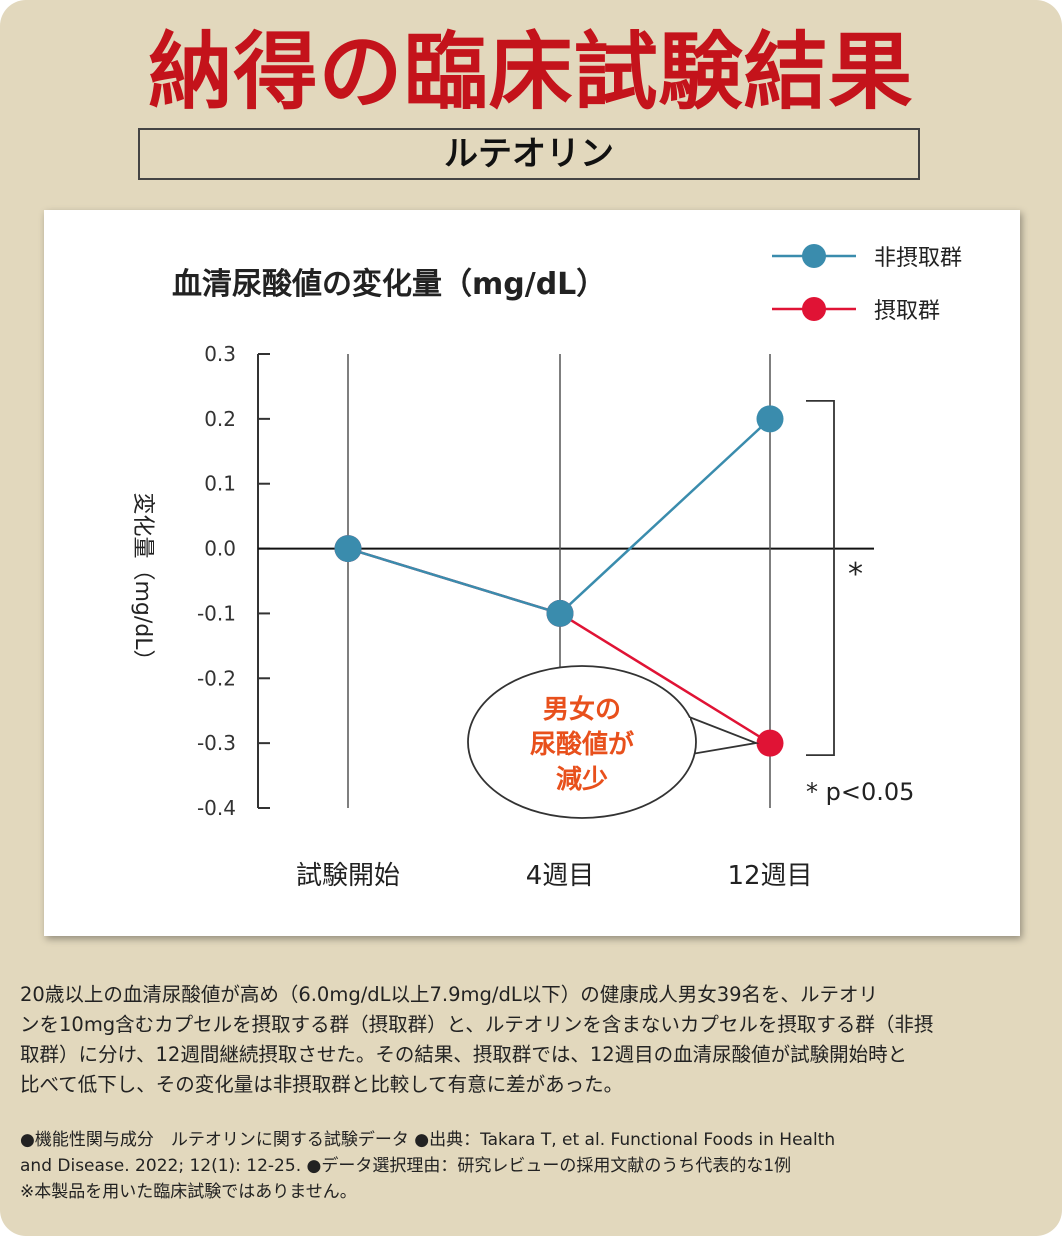  Describe the element at coordinates (142, 581) in the screenshot. I see `y-axis-label: 変化量（mg/dL）` at that location.